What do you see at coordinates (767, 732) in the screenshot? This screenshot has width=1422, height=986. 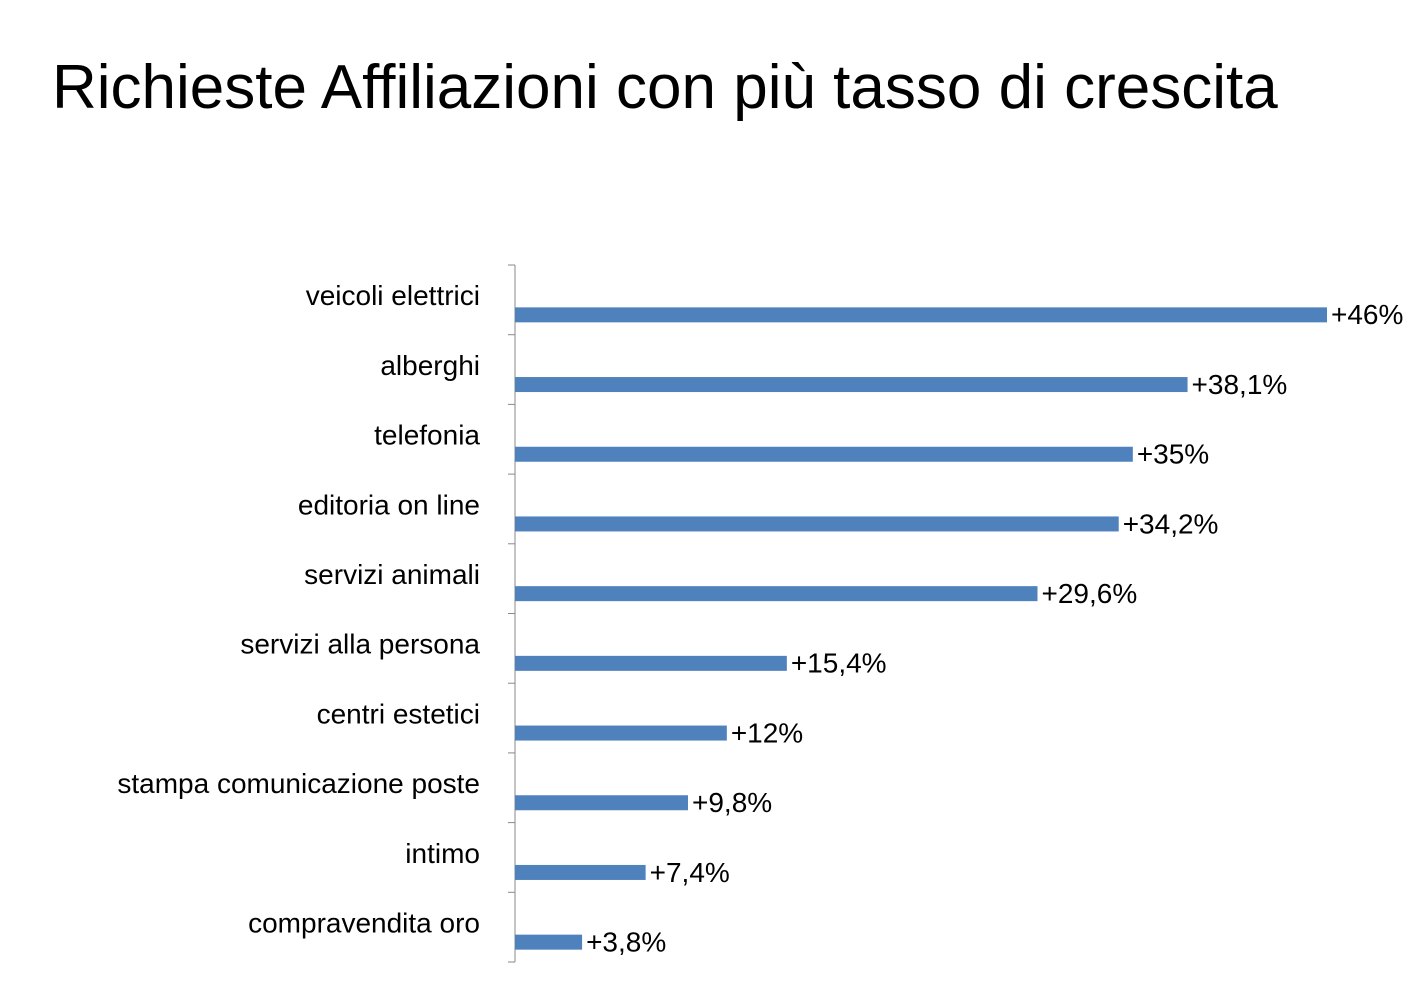 I see `value-label: +12%` at bounding box center [767, 732].